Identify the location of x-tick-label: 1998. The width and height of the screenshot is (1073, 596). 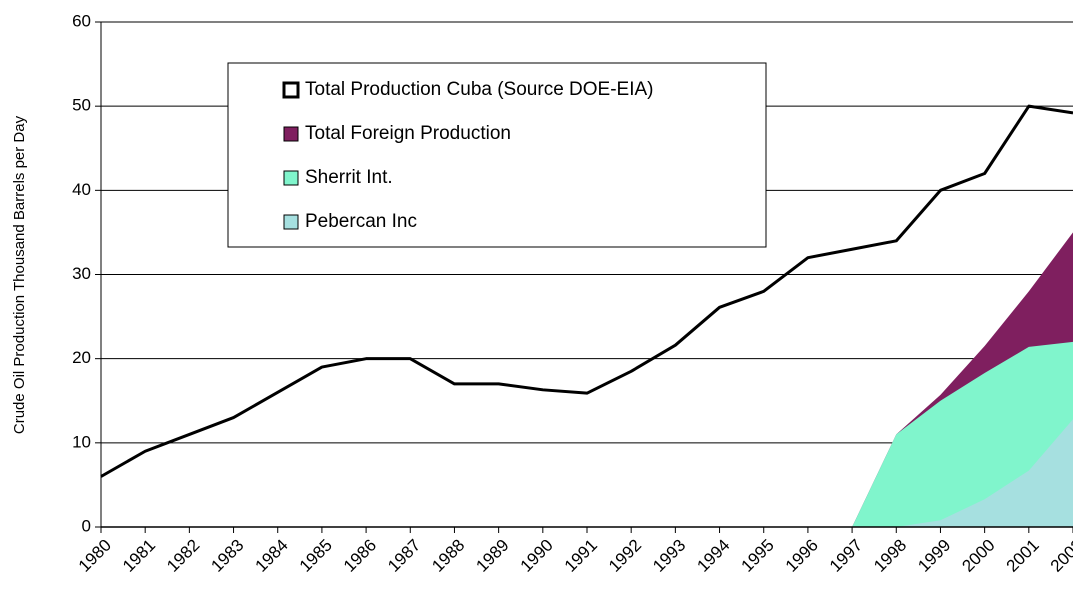
(890, 556).